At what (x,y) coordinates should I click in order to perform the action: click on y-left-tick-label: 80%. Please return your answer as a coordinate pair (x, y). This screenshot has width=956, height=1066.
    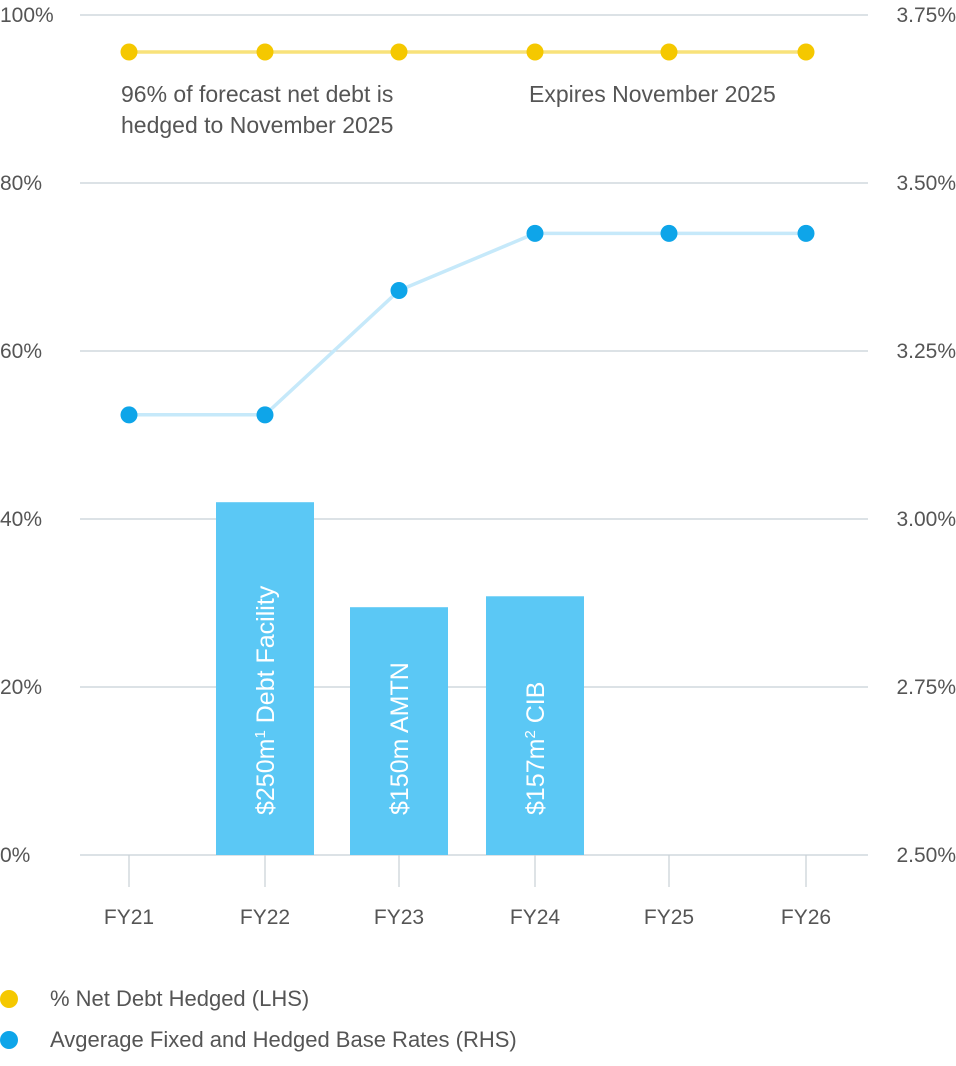
    Looking at the image, I should click on (21, 183).